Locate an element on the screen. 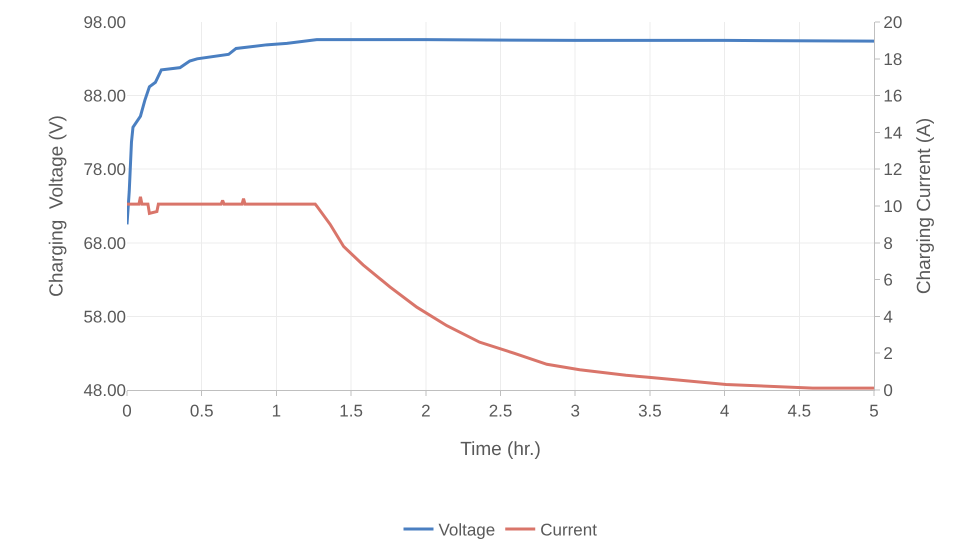 The image size is (963, 559). y2-tick-label: 4 is located at coordinates (888, 316).